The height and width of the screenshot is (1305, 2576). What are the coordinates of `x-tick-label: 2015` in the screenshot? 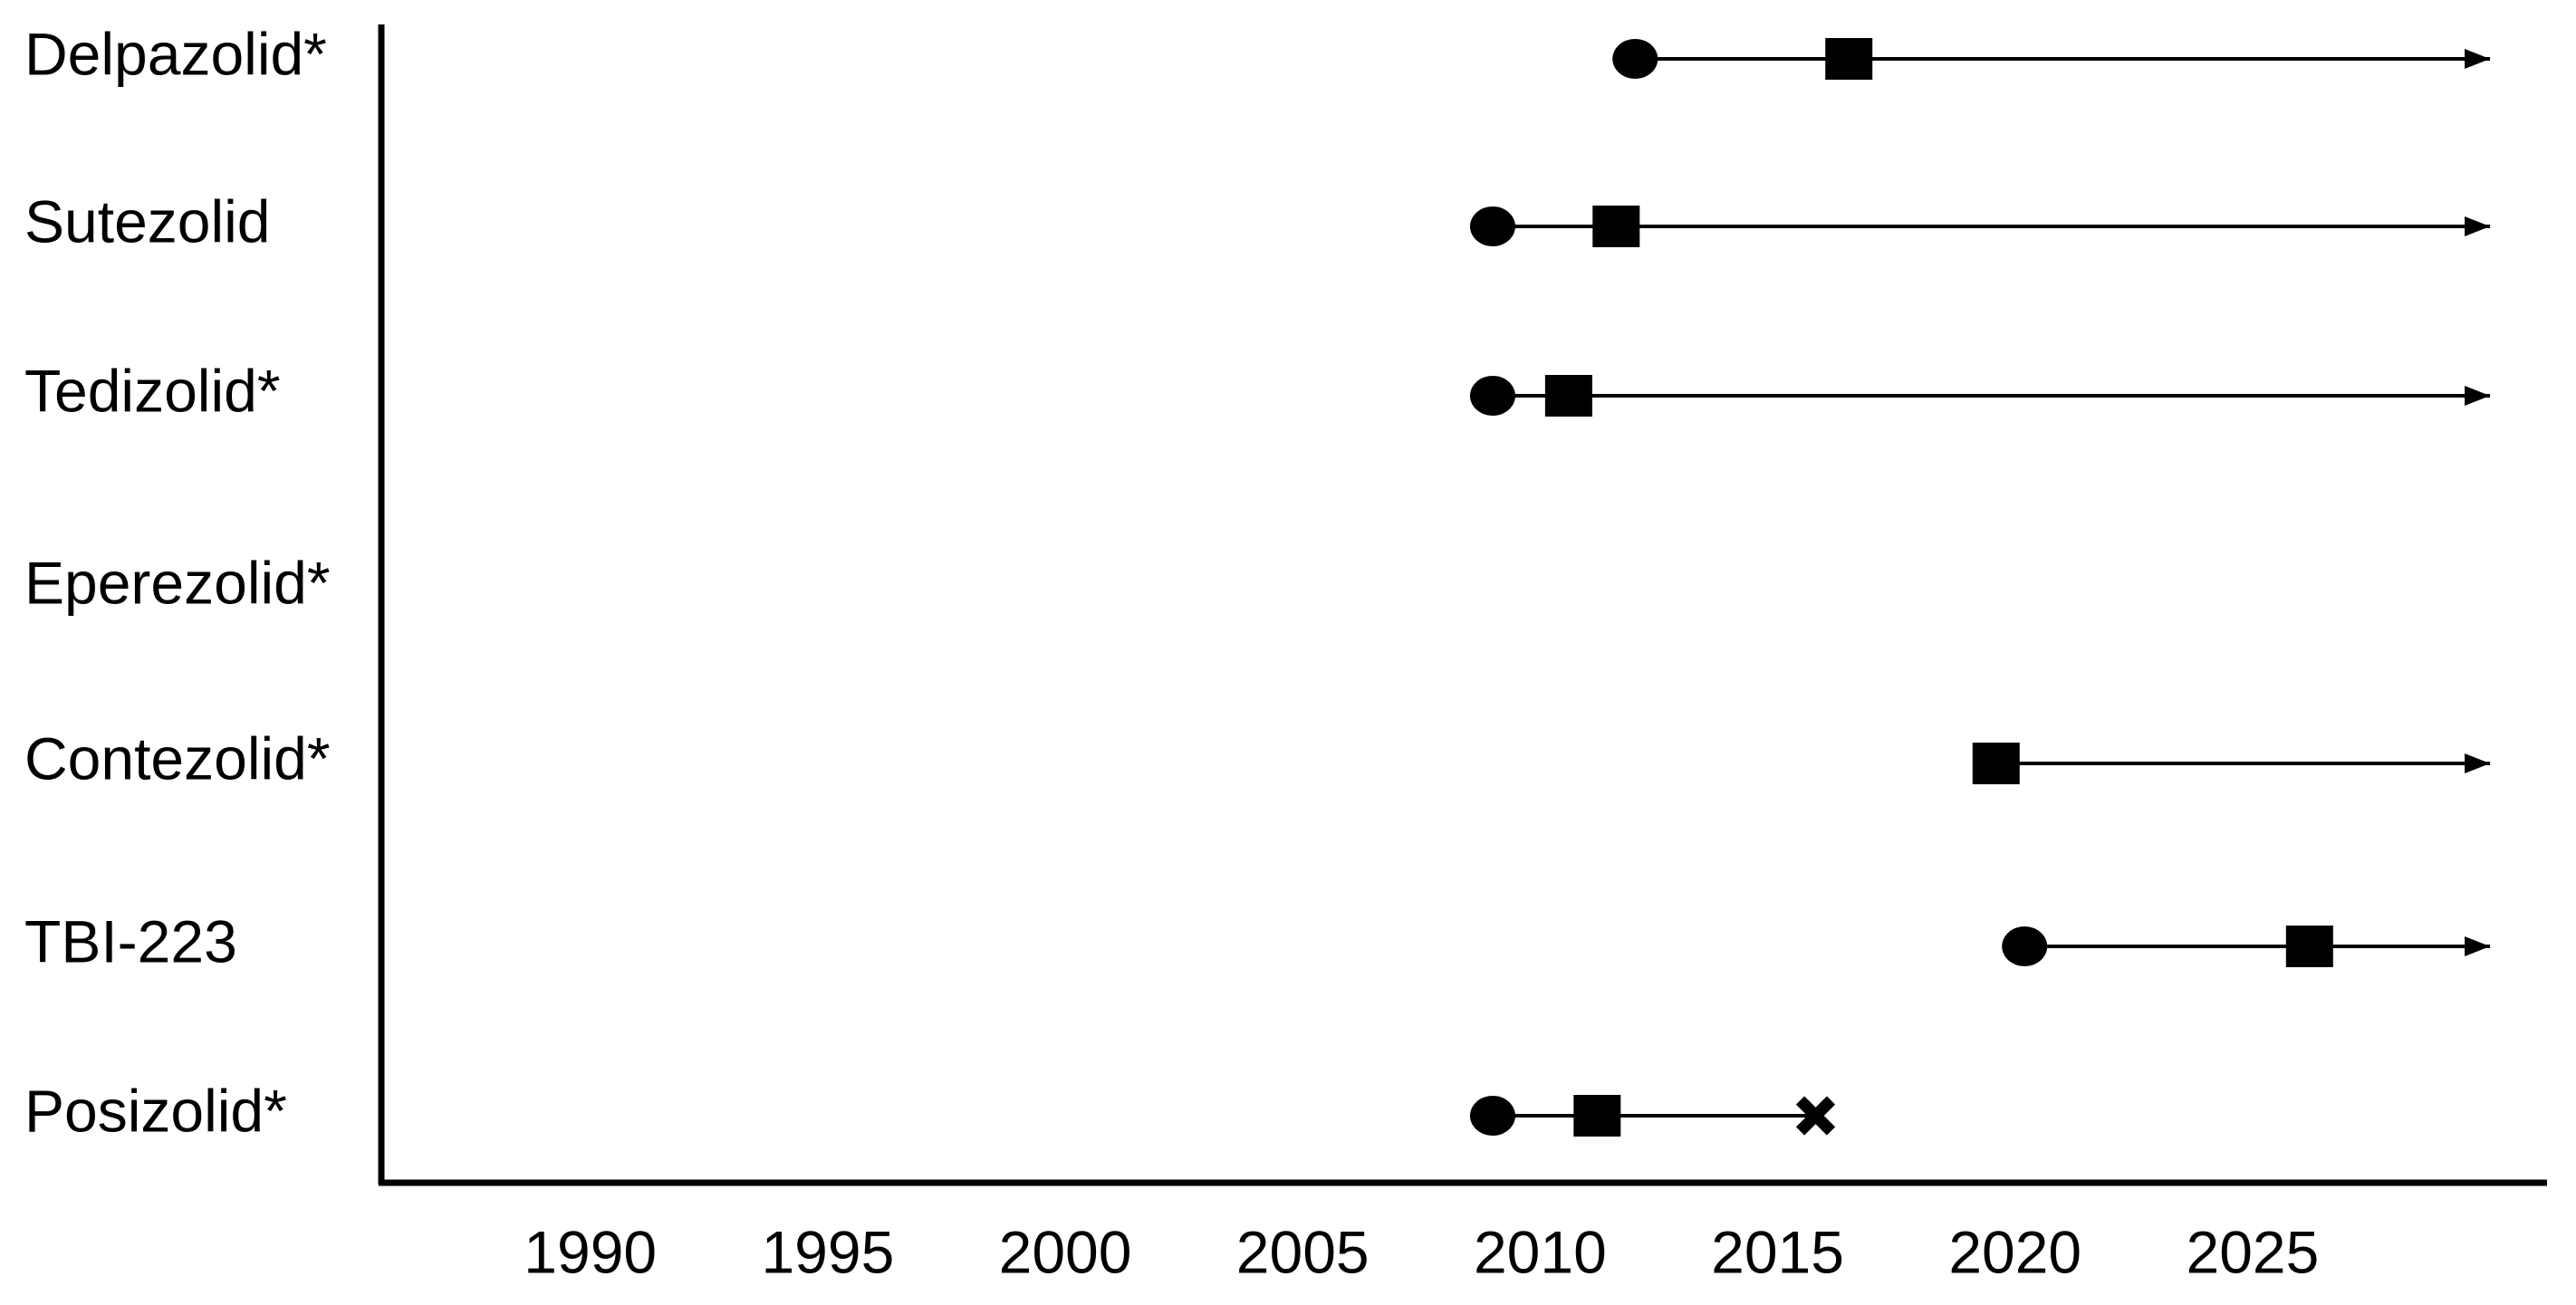 It's located at (1777, 1251).